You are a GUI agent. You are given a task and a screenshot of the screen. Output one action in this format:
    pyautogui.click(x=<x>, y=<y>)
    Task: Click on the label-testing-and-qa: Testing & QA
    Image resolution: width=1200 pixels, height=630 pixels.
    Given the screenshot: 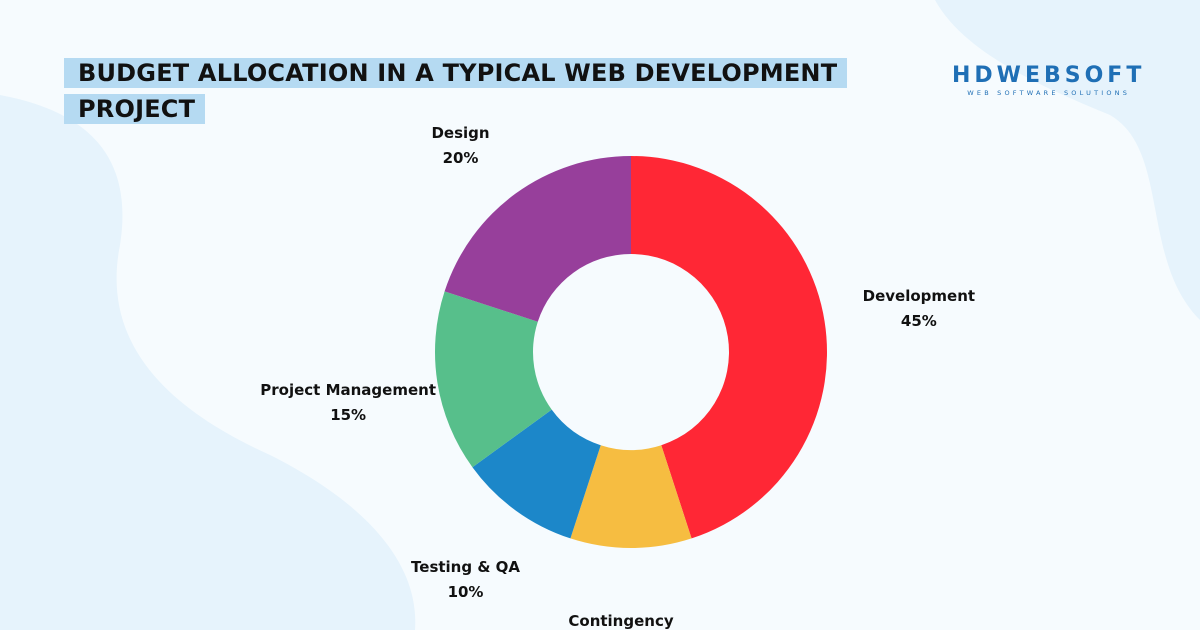 What is the action you would take?
    pyautogui.click(x=465, y=567)
    